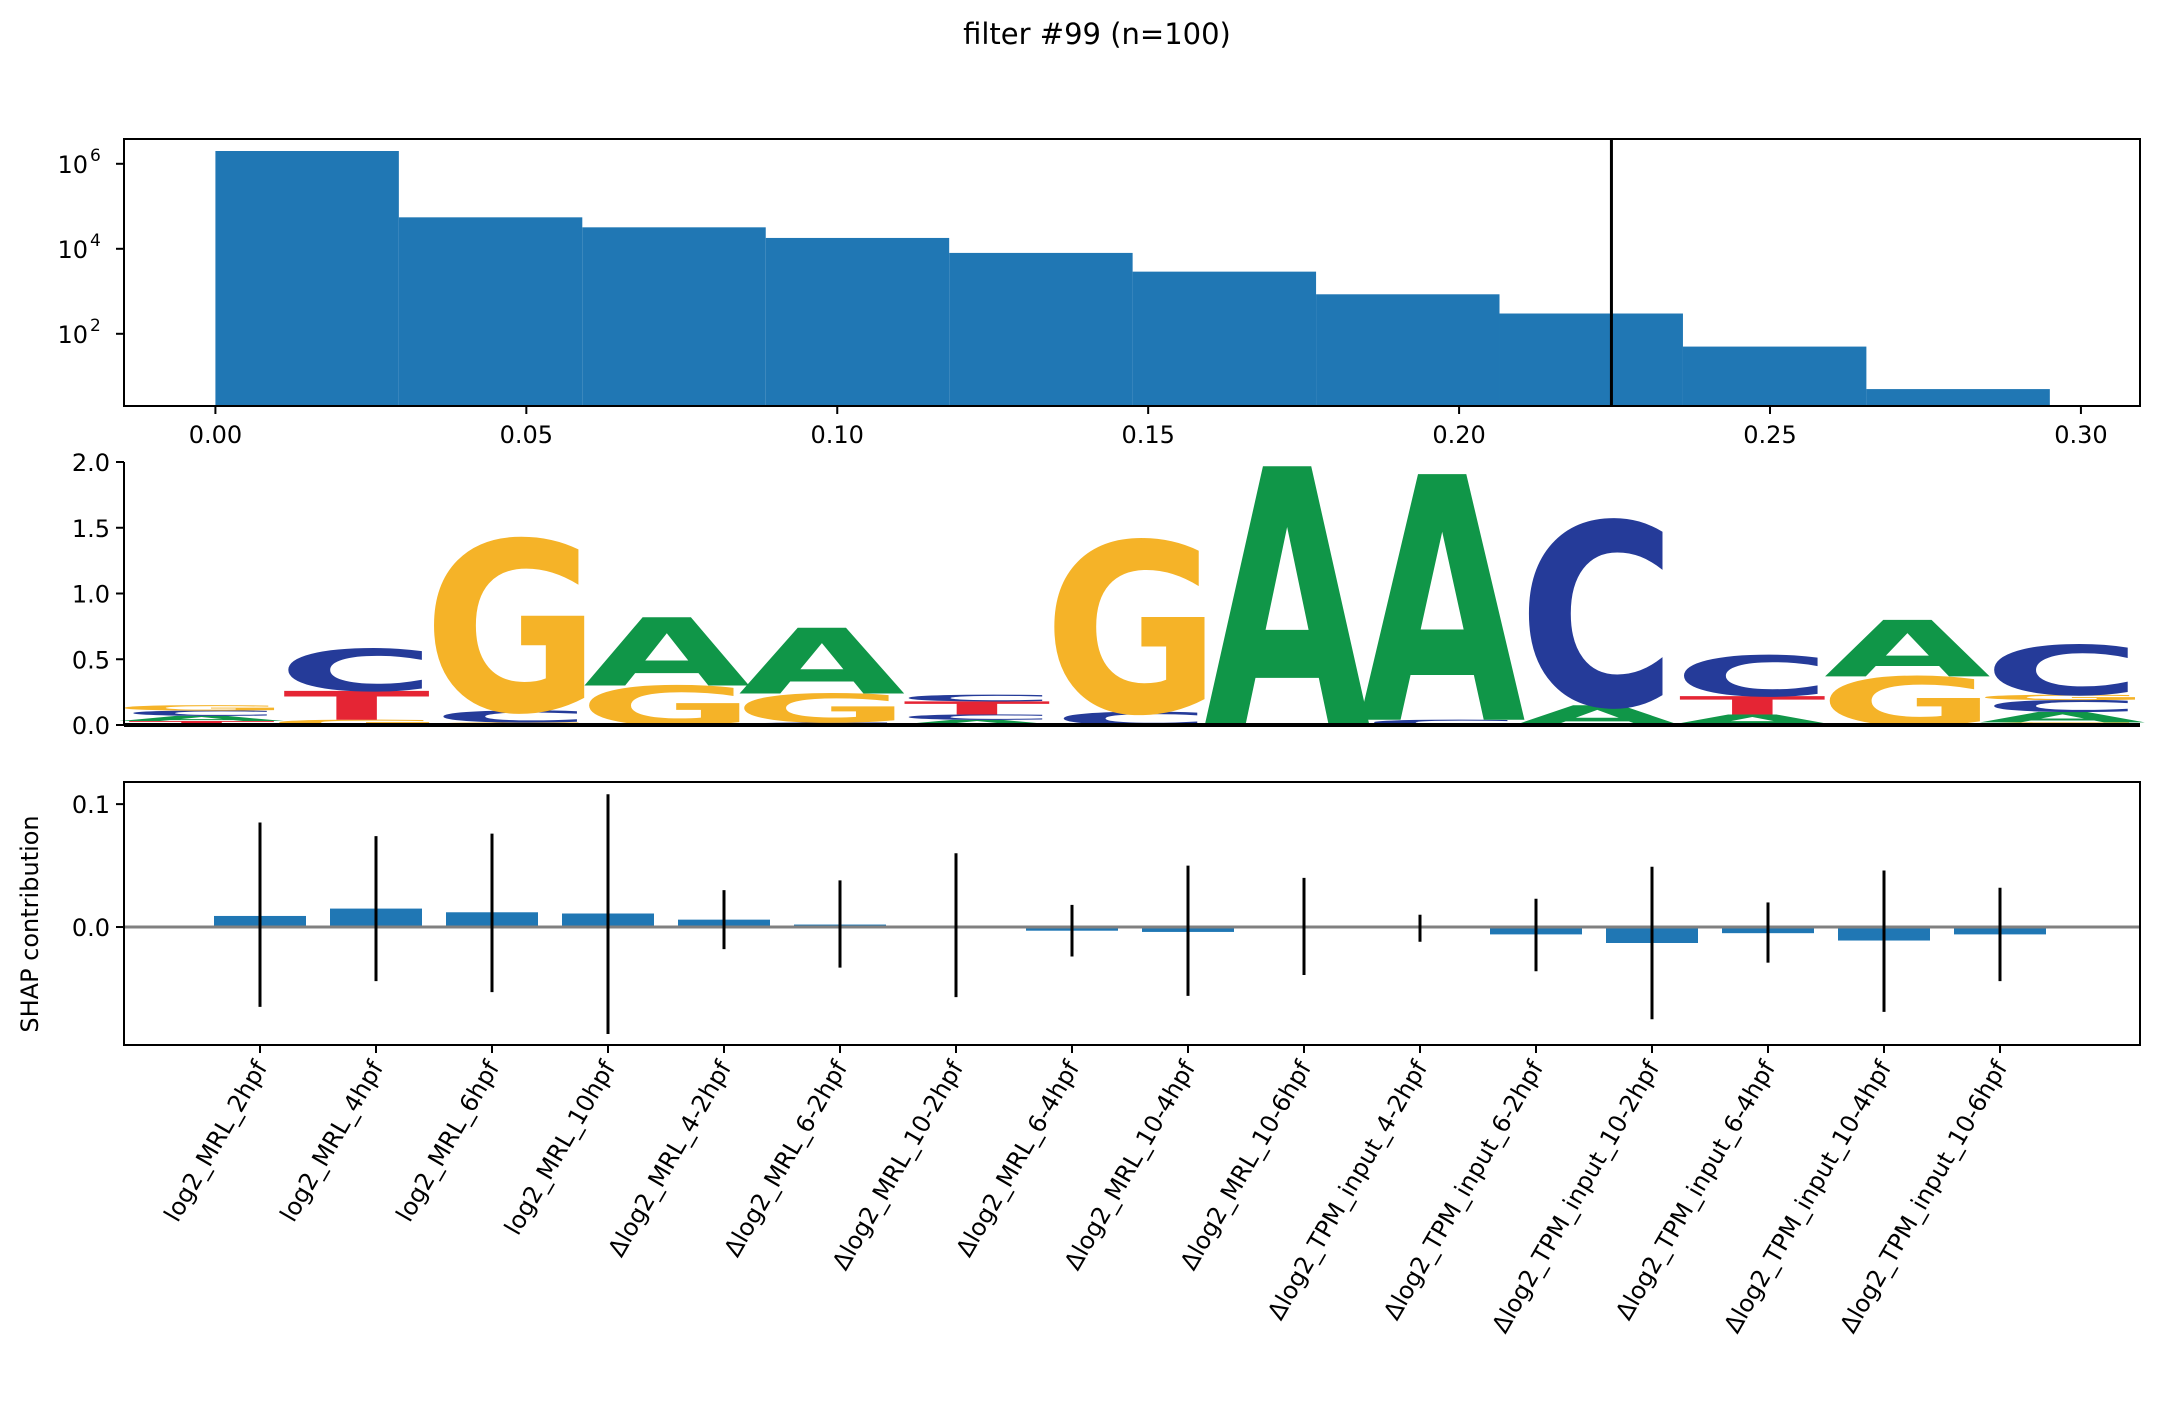 The width and height of the screenshot is (2157, 1409). Describe the element at coordinates (215, 435) in the screenshot. I see `histogram-x-tick-label: 0.00` at that location.